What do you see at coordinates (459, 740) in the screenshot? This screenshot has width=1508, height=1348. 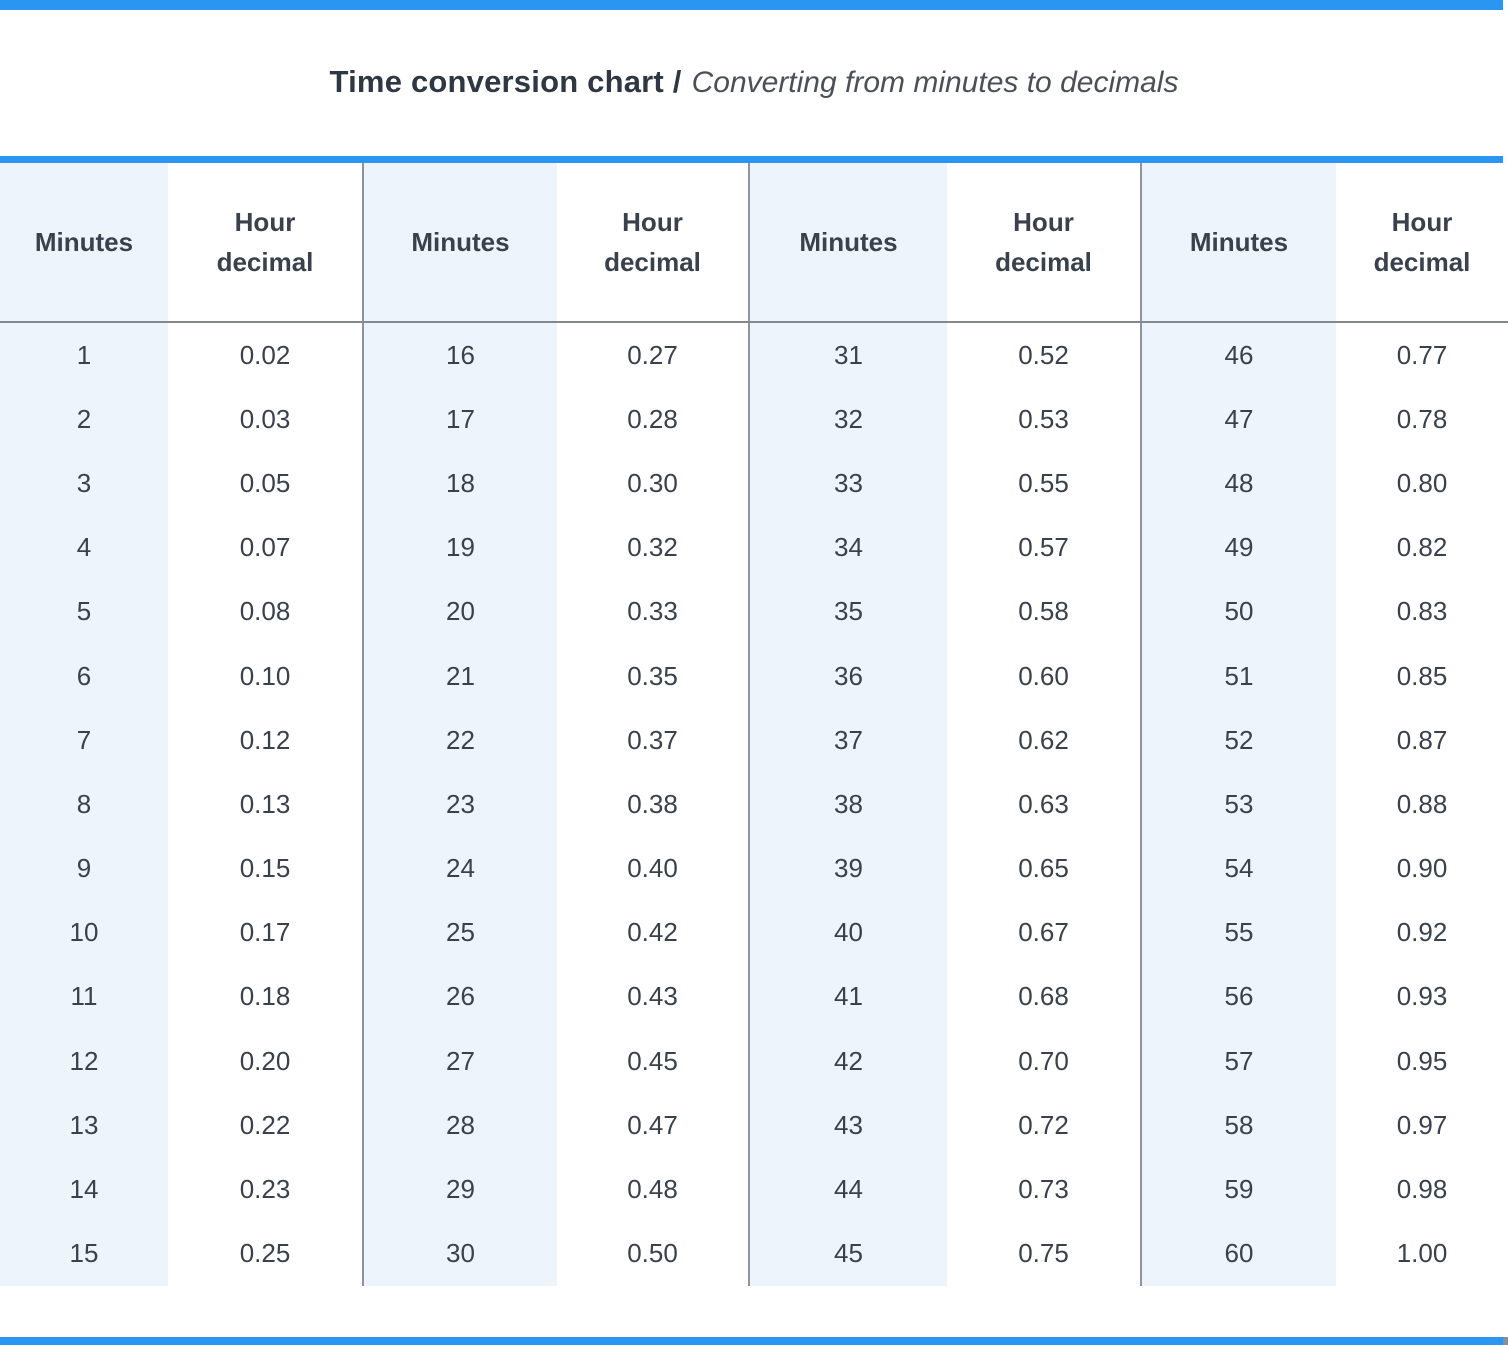 I see `minutes-cell: 22` at bounding box center [459, 740].